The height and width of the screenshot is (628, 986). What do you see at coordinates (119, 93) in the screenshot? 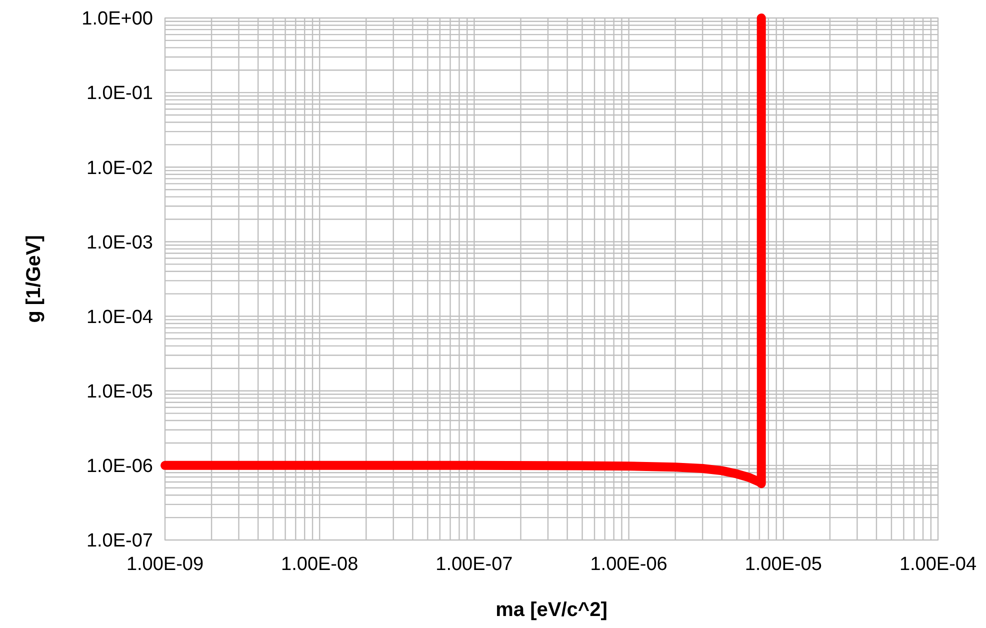
I see `y-tick-label: 1.0E-01` at bounding box center [119, 93].